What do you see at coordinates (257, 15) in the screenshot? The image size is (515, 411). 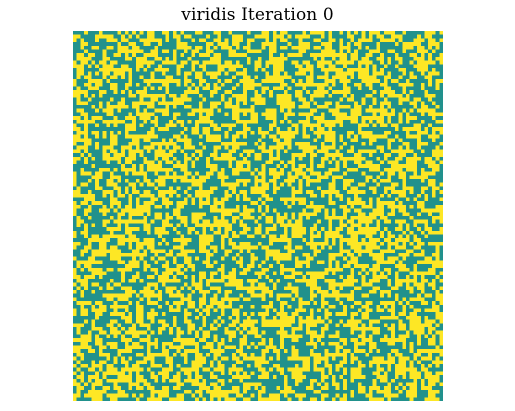 I see `chart-title: viridis Iteration 0` at bounding box center [257, 15].